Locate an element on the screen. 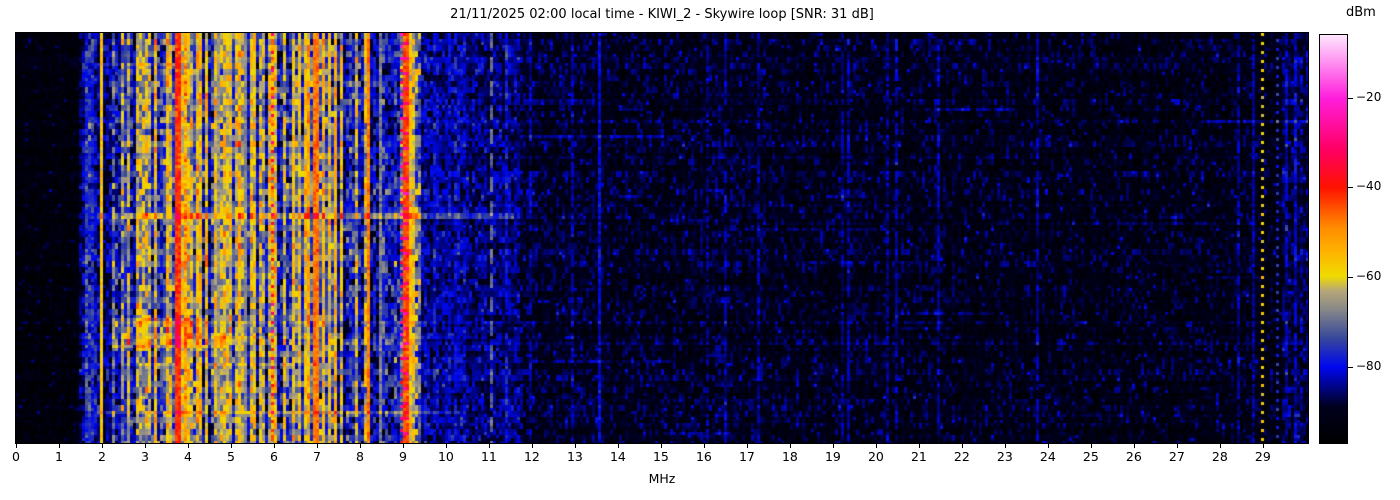 The image size is (1400, 500). x-tick-label-1: 1 is located at coordinates (59, 456).